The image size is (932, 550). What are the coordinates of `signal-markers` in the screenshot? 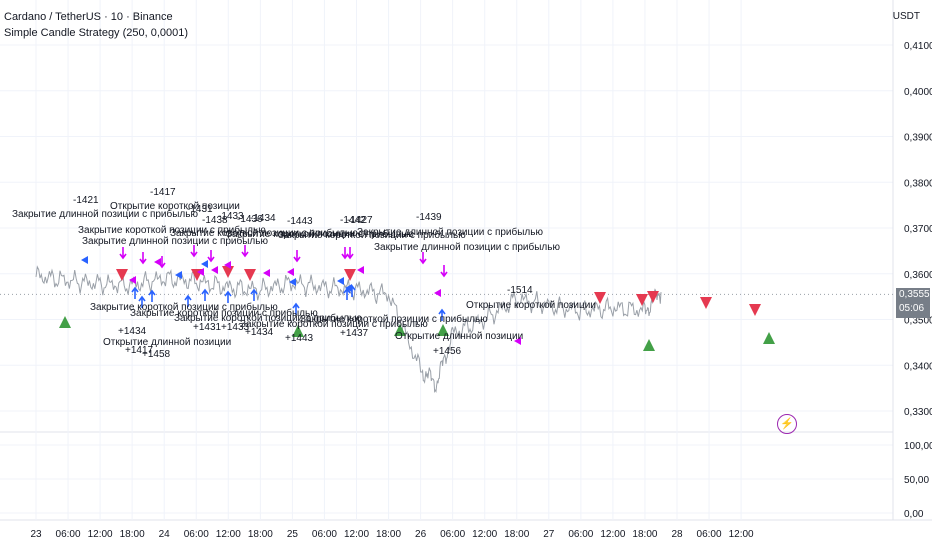 It's located at (417, 298).